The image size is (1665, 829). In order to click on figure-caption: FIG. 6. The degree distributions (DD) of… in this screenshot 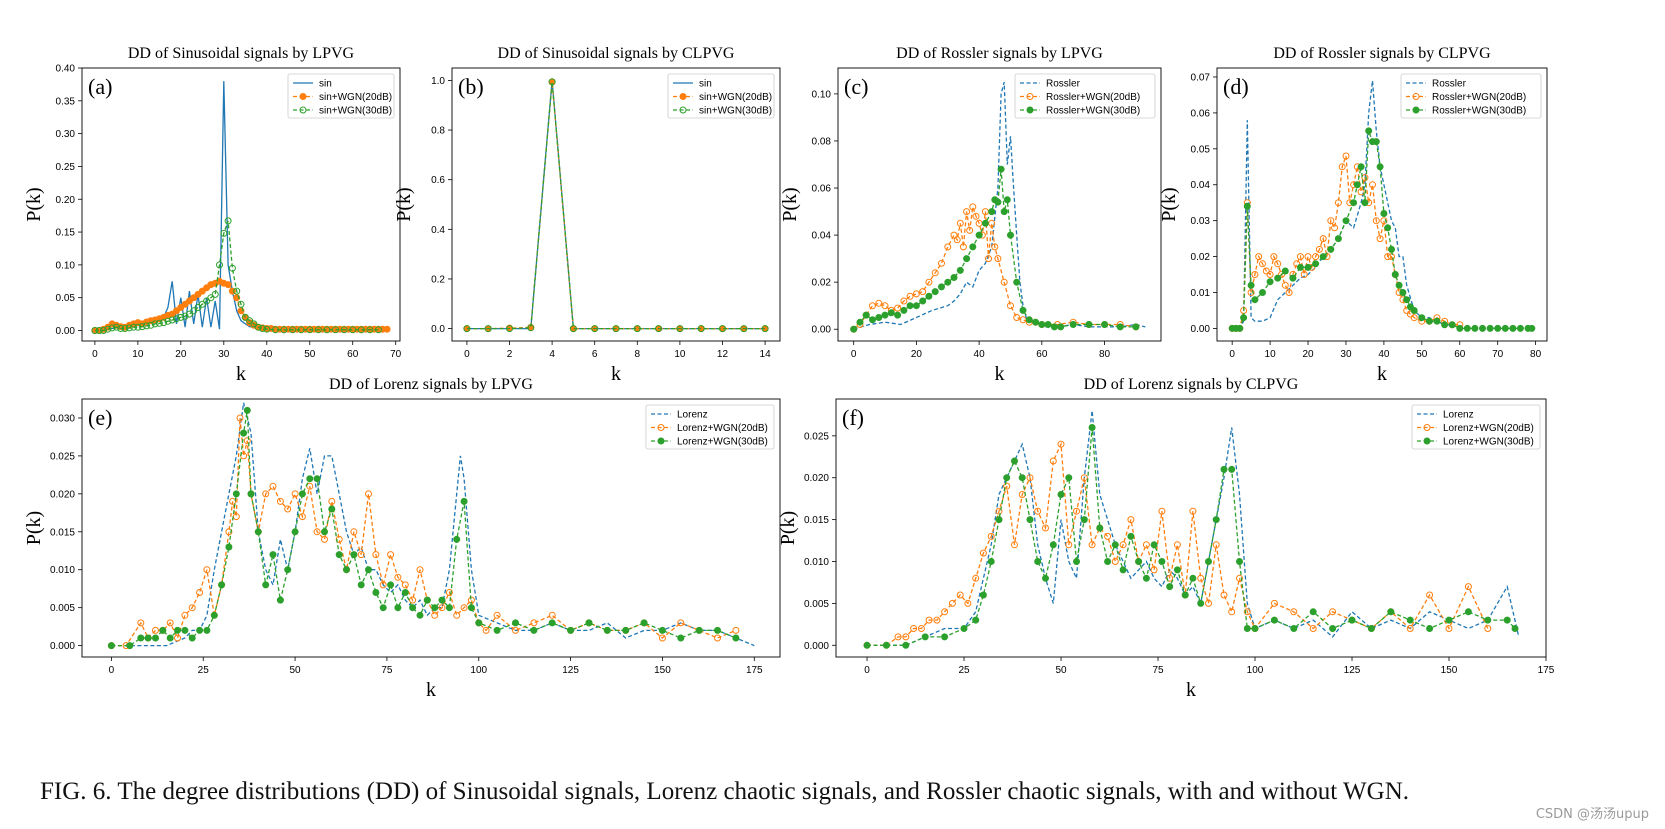, I will do `click(724, 791)`.